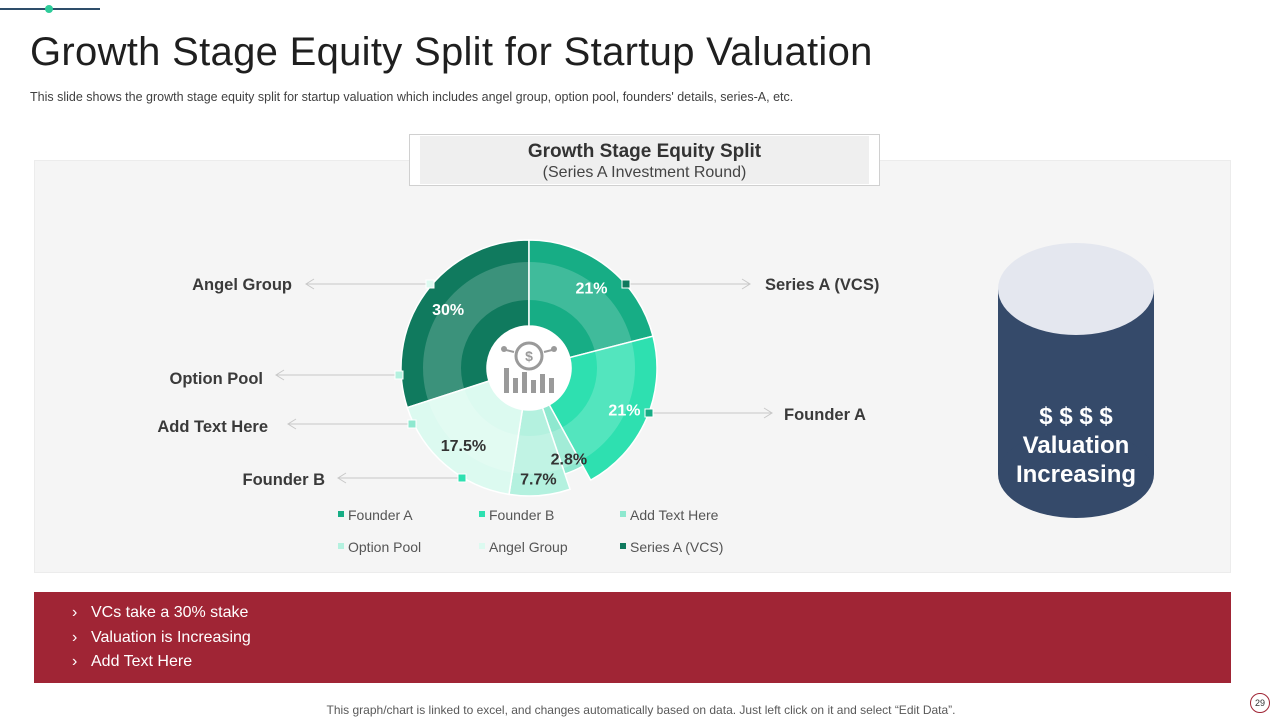 This screenshot has height=720, width=1280. Describe the element at coordinates (412, 424) in the screenshot. I see `callout-marker-add-text-here` at that location.